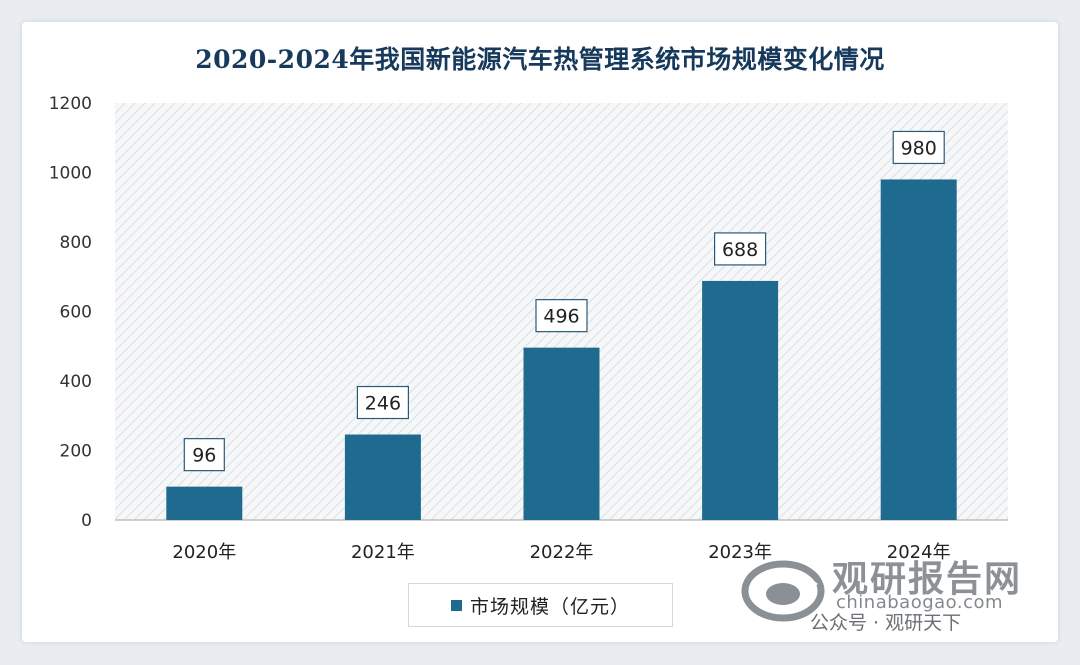  What do you see at coordinates (76, 313) in the screenshot?
I see `y-tick-label: 600` at bounding box center [76, 313].